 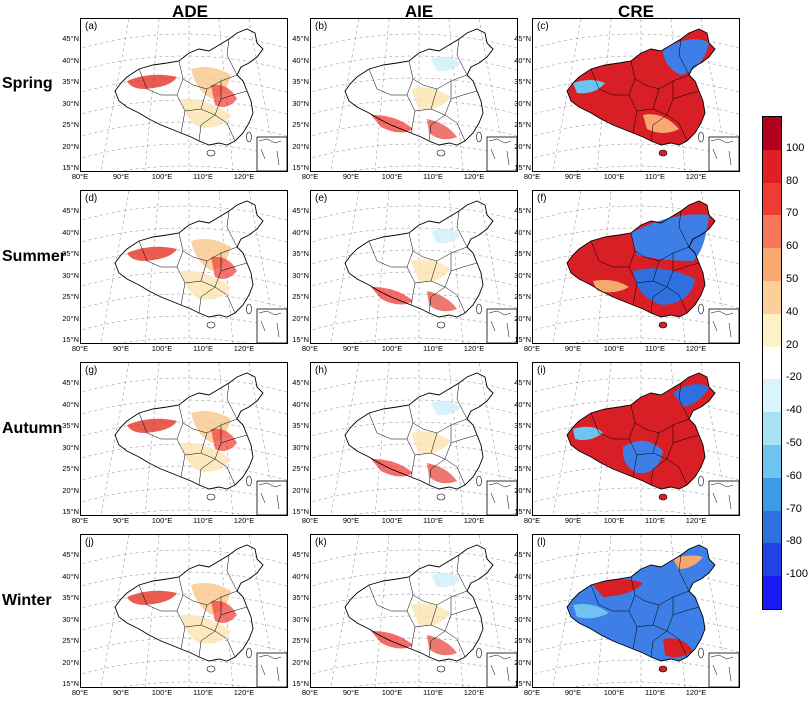 What do you see at coordinates (184, 95) in the screenshot?
I see `map-panel-a: (a)` at bounding box center [184, 95].